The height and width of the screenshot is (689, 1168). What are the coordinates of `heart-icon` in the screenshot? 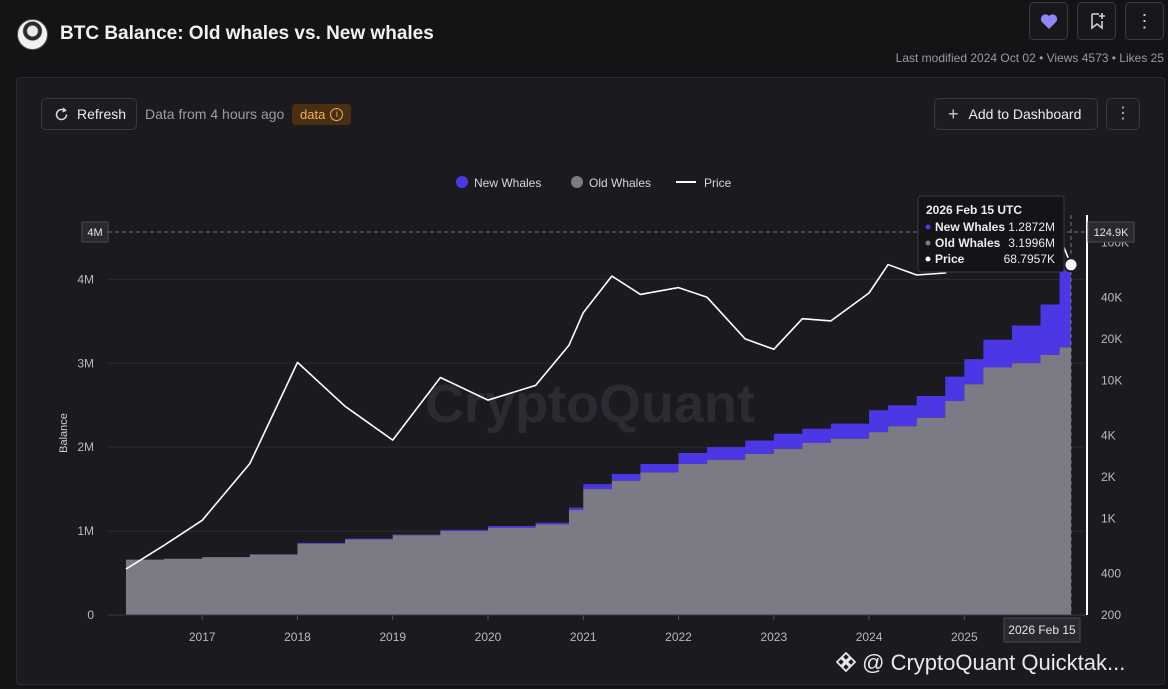 It's located at (1048, 21).